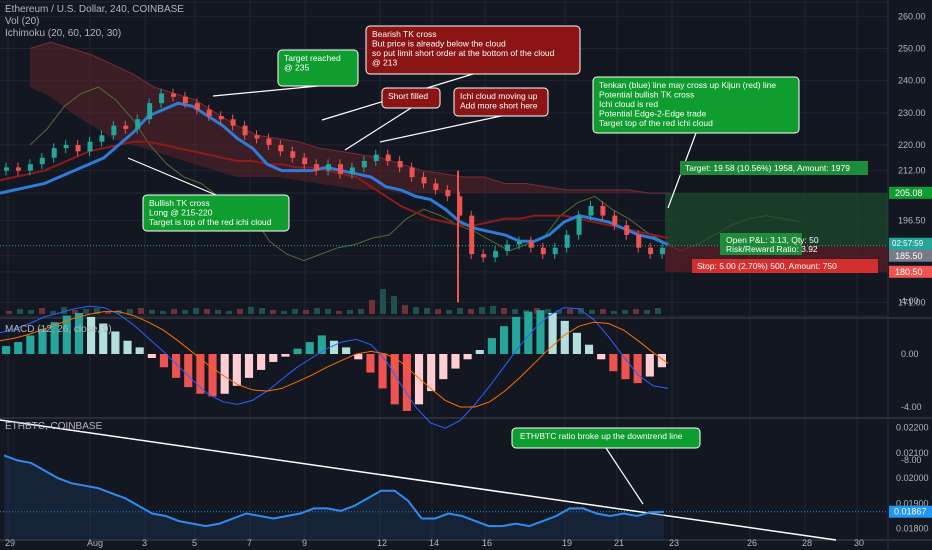 Image resolution: width=932 pixels, height=550 pixels. I want to click on ethbtc-legend-wrap: ETHBTC, COINBASE, so click(53, 427).